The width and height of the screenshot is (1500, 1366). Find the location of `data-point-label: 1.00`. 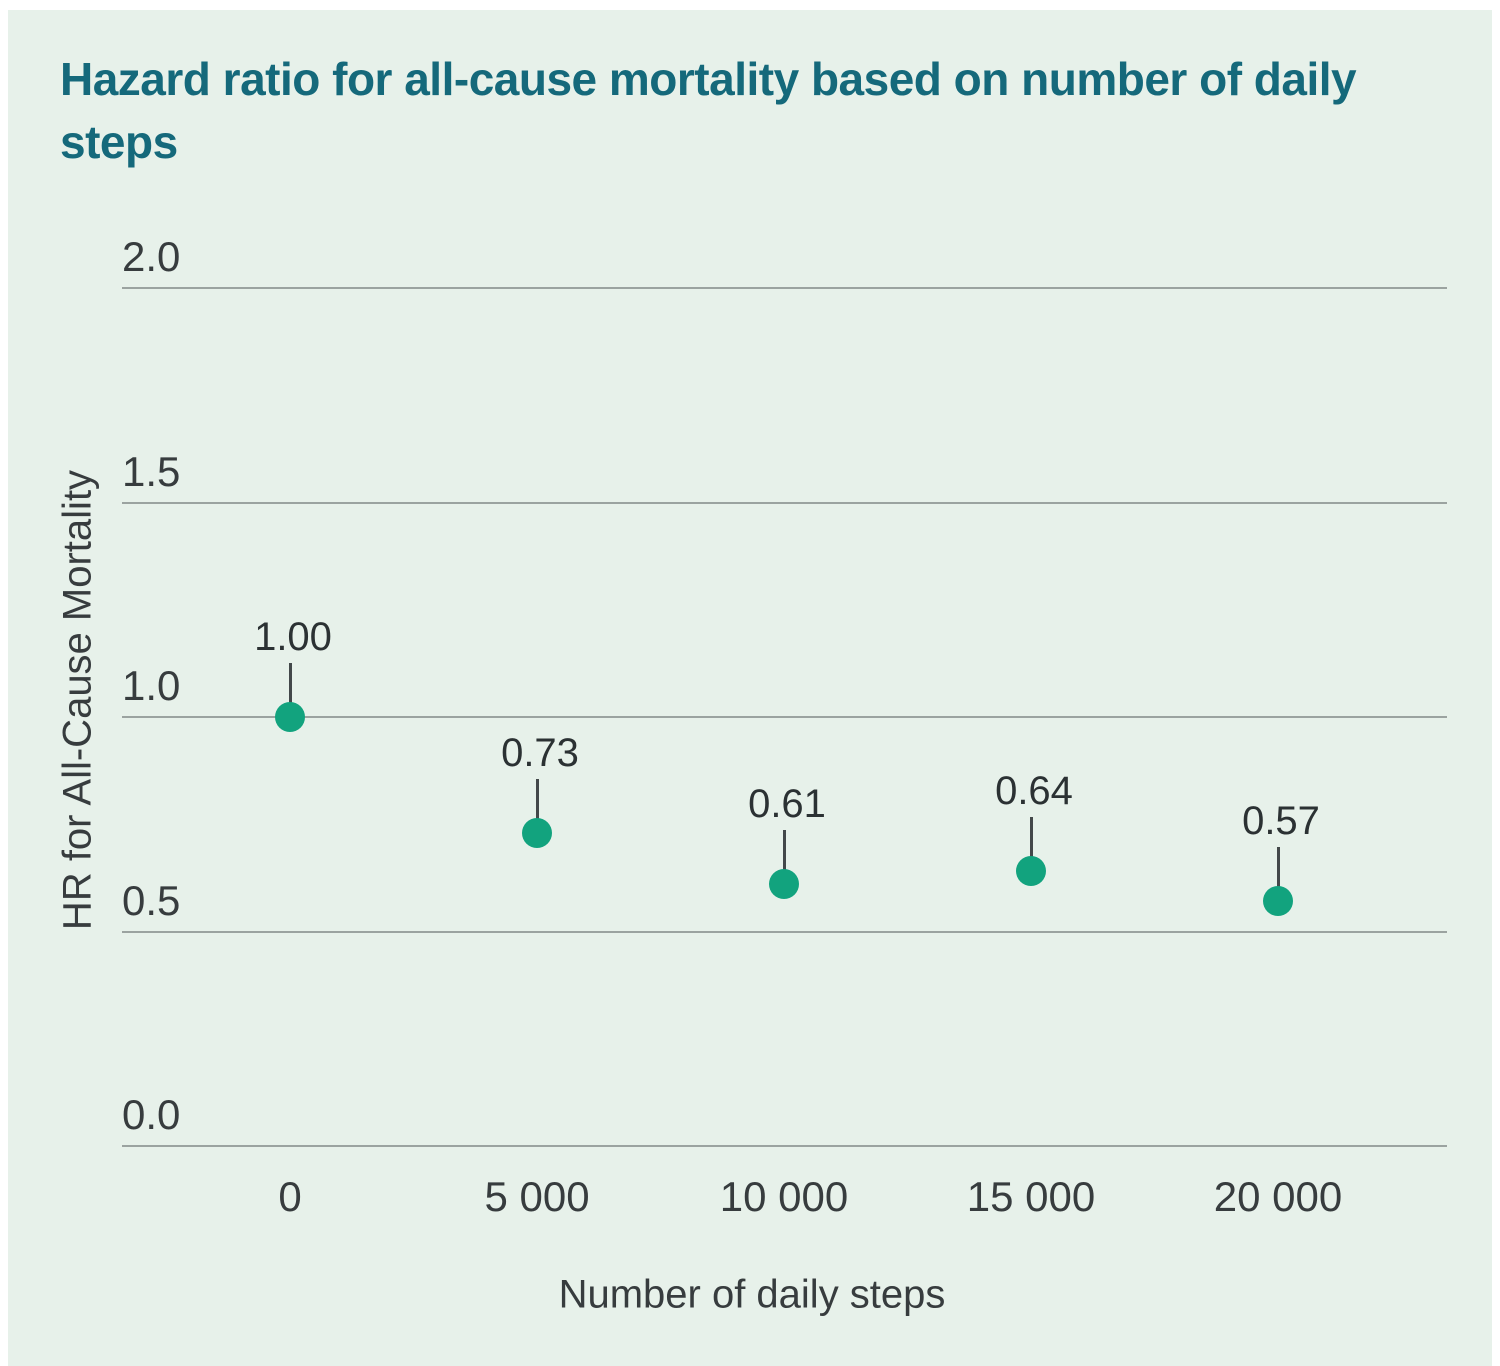

data-point-label: 1.00 is located at coordinates (293, 637).